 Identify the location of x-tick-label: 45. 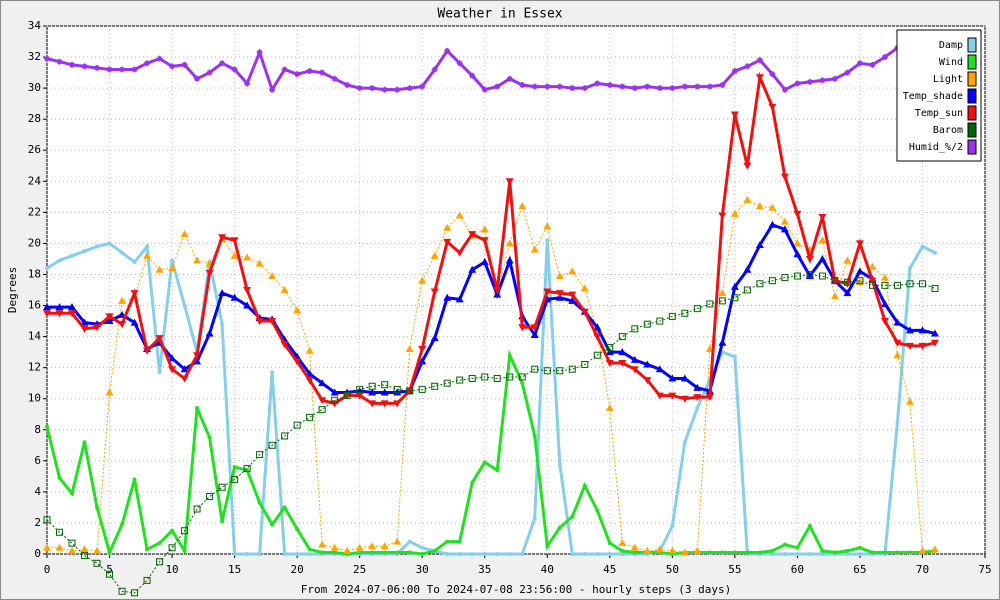
(609, 569).